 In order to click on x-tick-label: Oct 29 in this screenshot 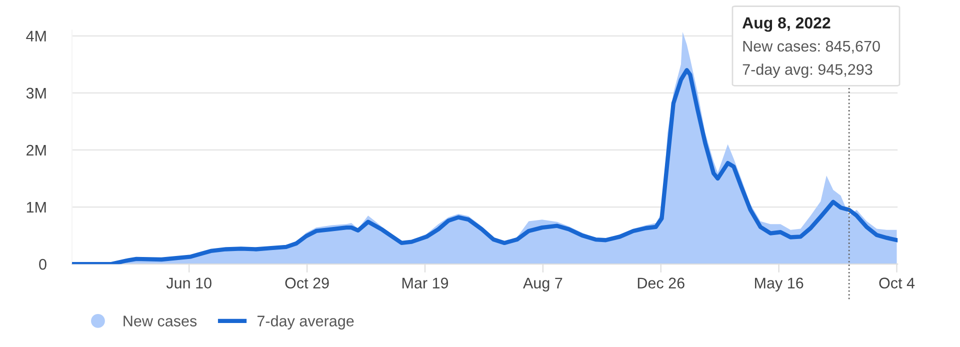, I will do `click(307, 283)`.